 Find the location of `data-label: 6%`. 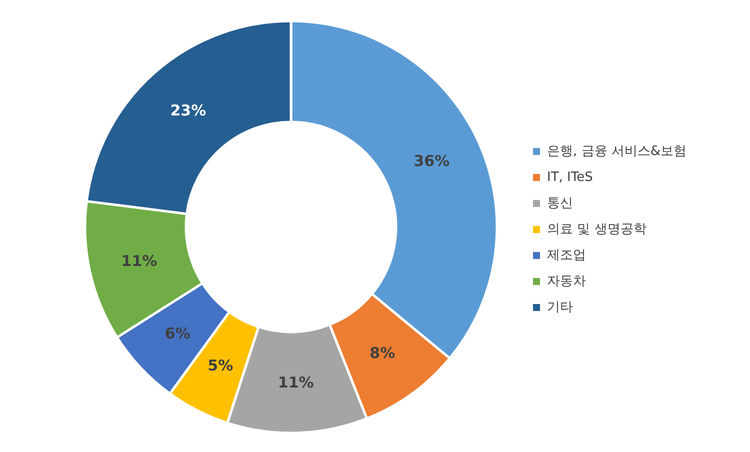

data-label: 6% is located at coordinates (177, 333).